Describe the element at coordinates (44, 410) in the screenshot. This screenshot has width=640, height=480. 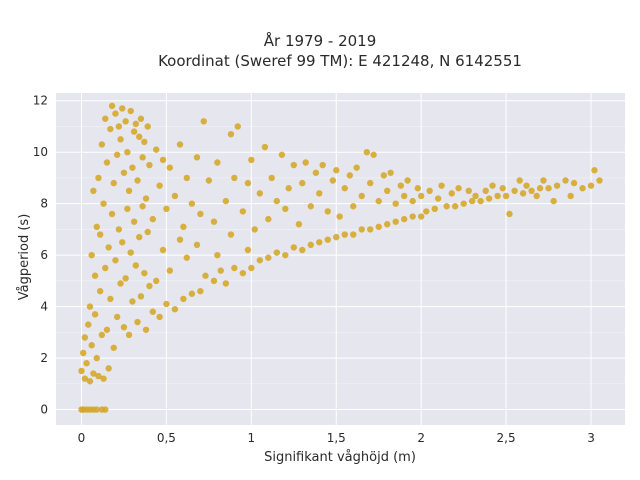
I see `y-tick-label: 0` at that location.